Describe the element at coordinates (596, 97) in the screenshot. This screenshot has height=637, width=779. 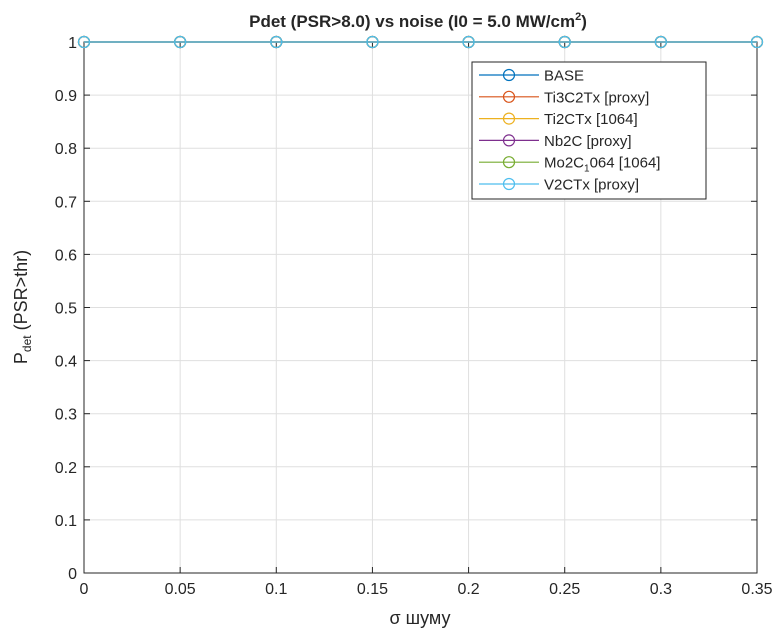
I see `legend-label: Ti3C2Tx [proxy]` at that location.